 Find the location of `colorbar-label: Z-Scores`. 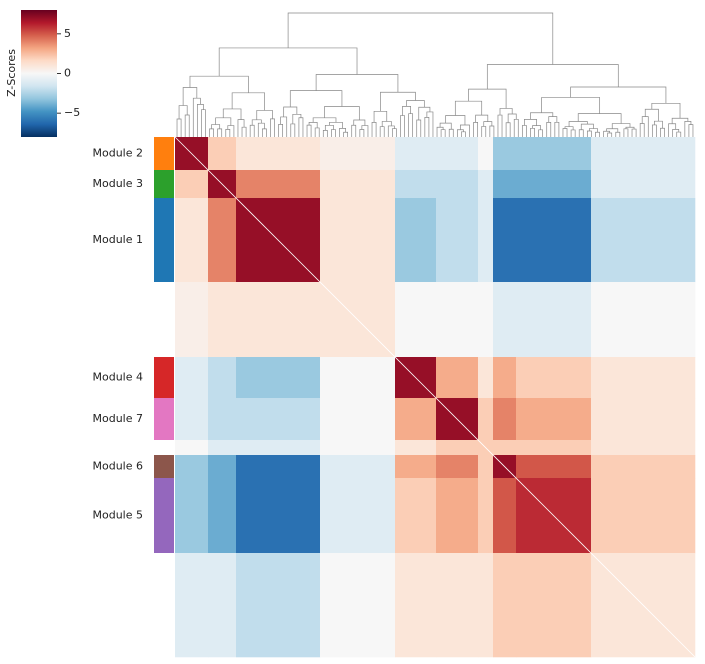

colorbar-label: Z-Scores is located at coordinates (11, 73).